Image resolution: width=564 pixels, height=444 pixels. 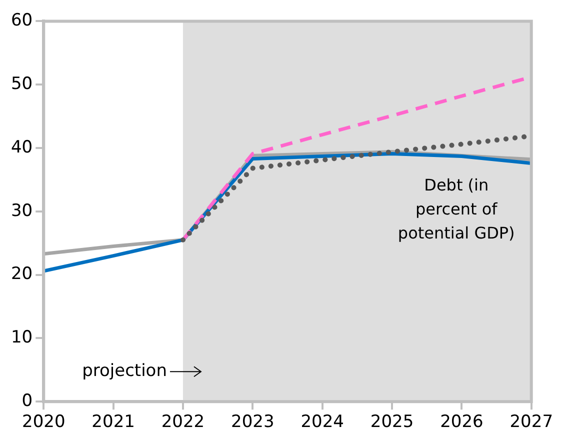 What do you see at coordinates (21, 274) in the screenshot?
I see `y-tick-label: 20` at bounding box center [21, 274].